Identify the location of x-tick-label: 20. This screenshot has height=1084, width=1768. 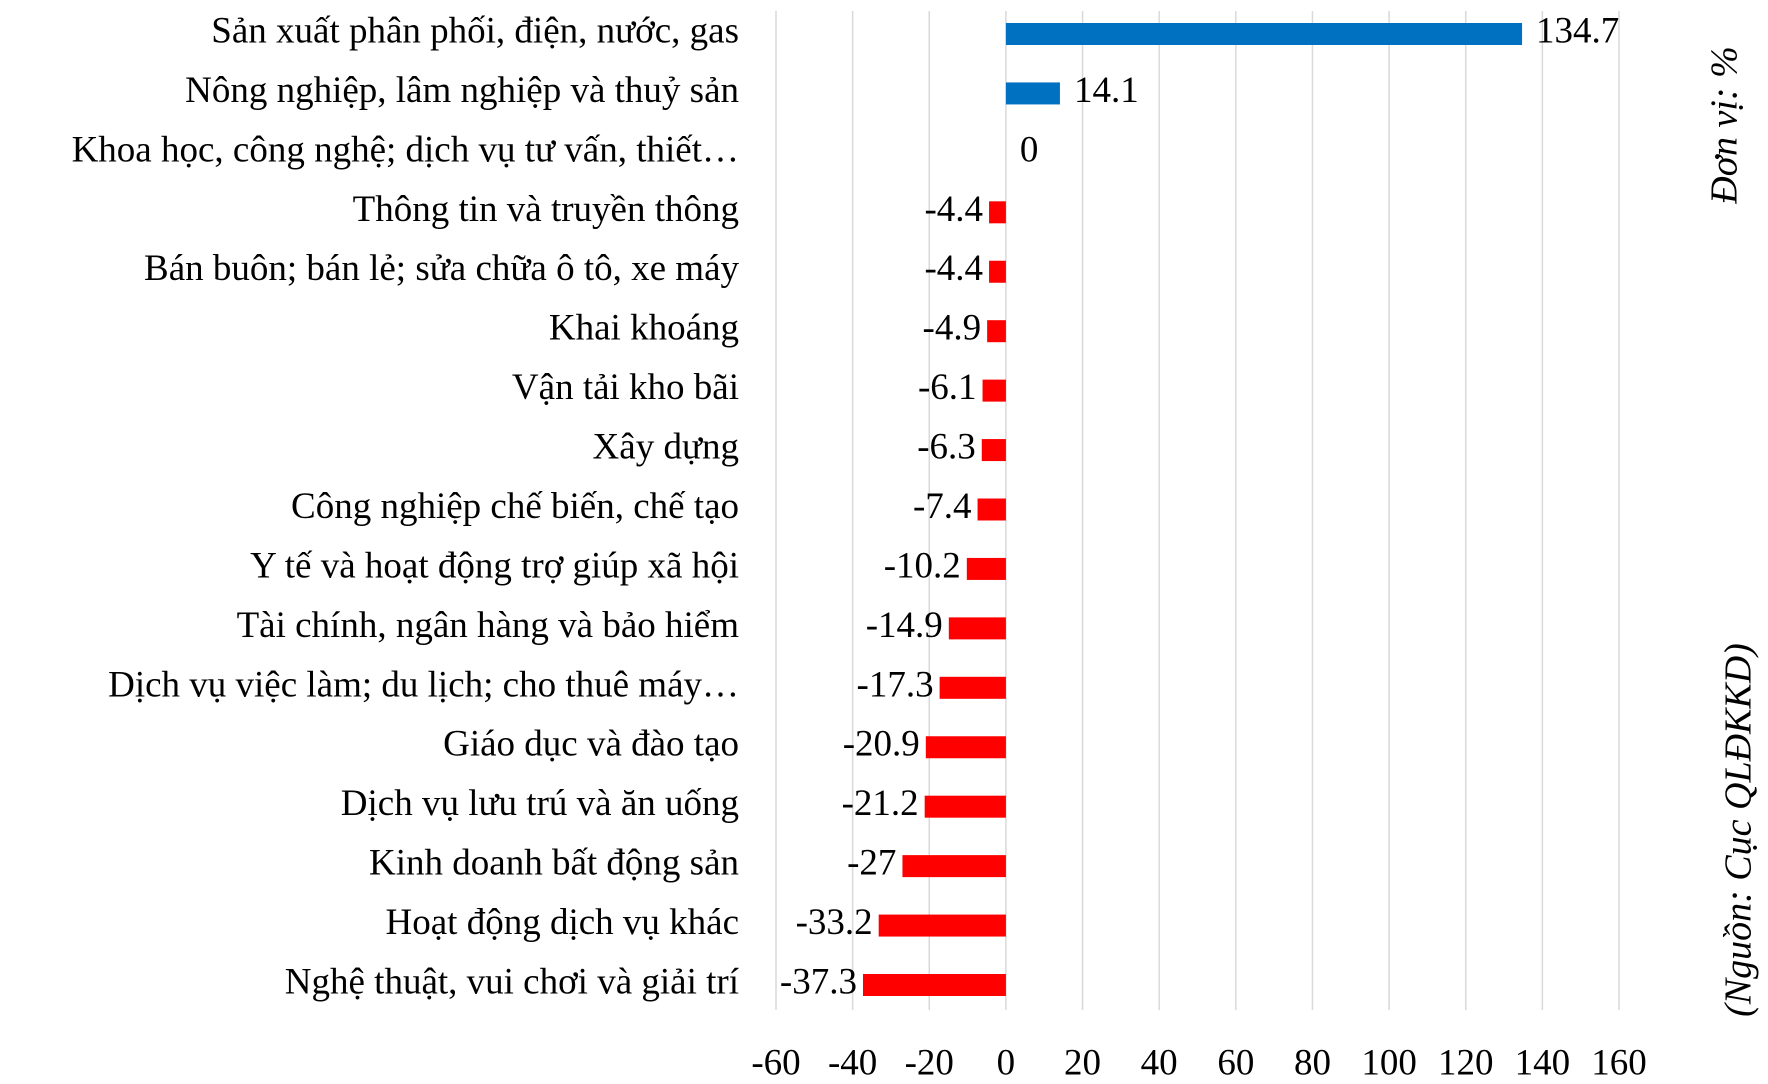
(1082, 1062).